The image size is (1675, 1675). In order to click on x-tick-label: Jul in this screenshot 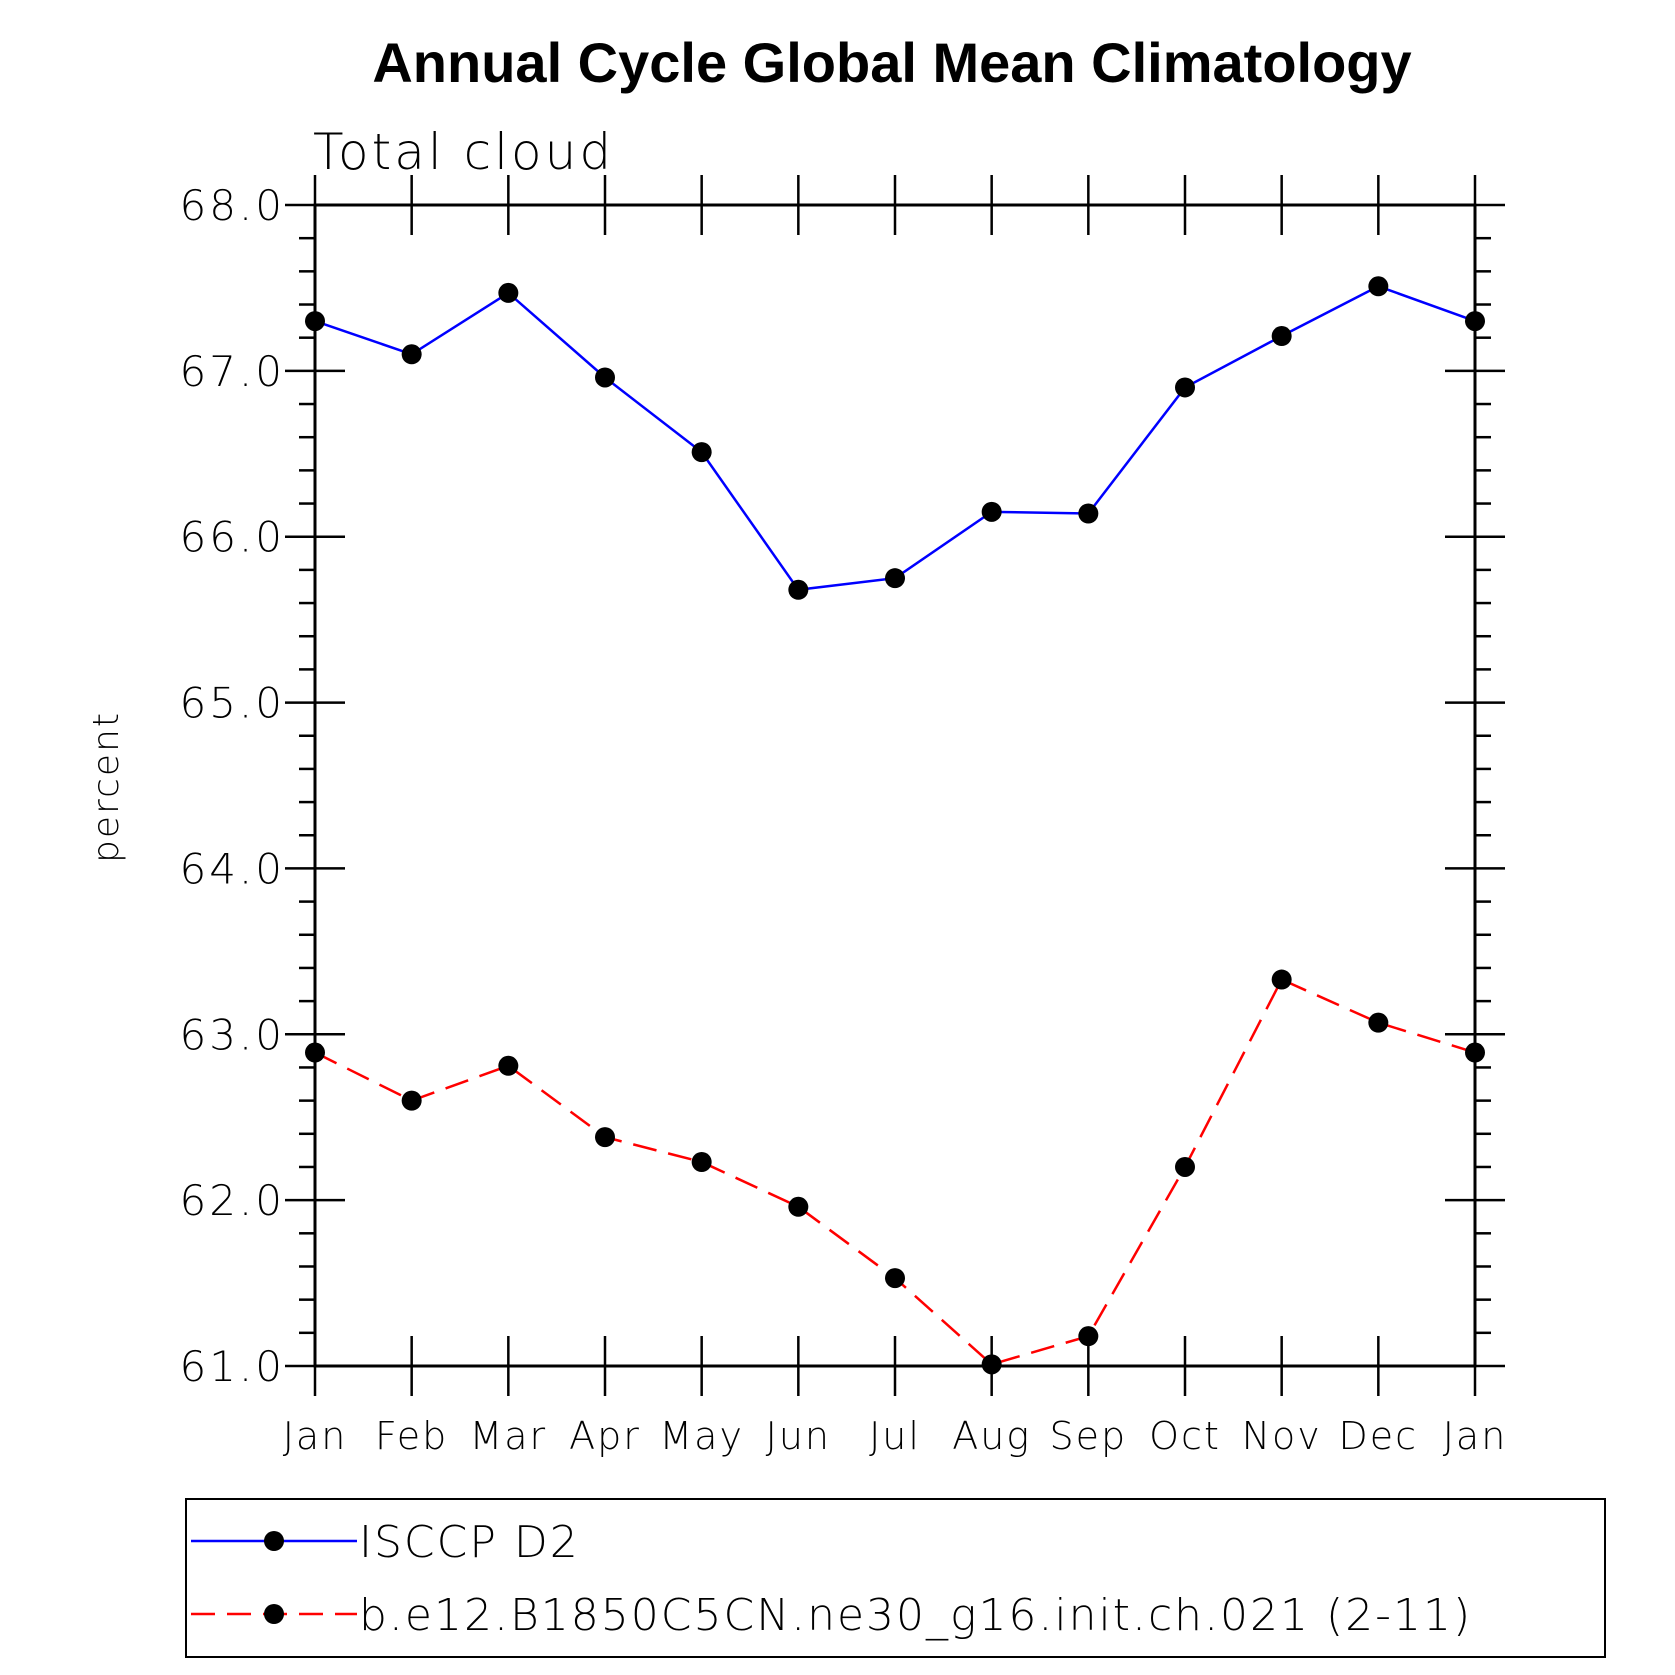, I will do `click(895, 1436)`.